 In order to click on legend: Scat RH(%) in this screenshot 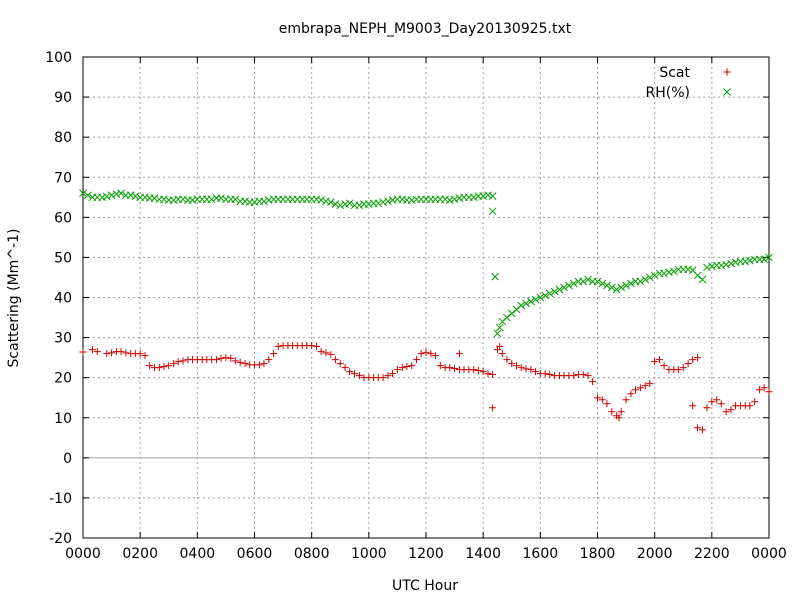, I will do `click(688, 83)`.